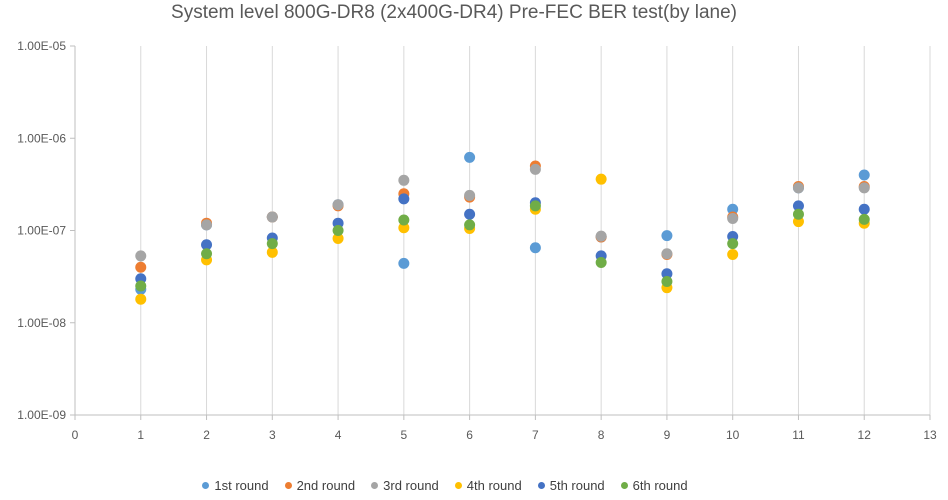 Image resolution: width=948 pixels, height=500 pixels. Describe the element at coordinates (601, 435) in the screenshot. I see `x-tick-label: 8` at that location.